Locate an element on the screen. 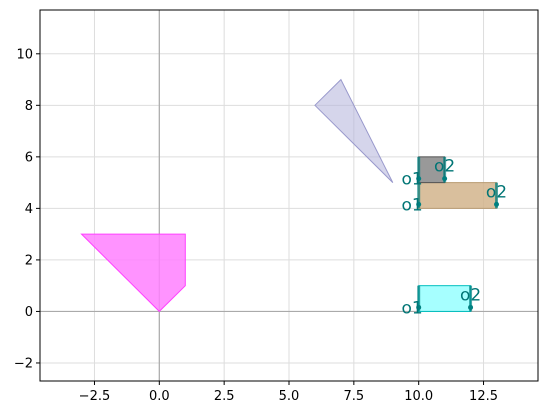 The height and width of the screenshot is (413, 546). y-tick-label: 10 is located at coordinates (24, 54).